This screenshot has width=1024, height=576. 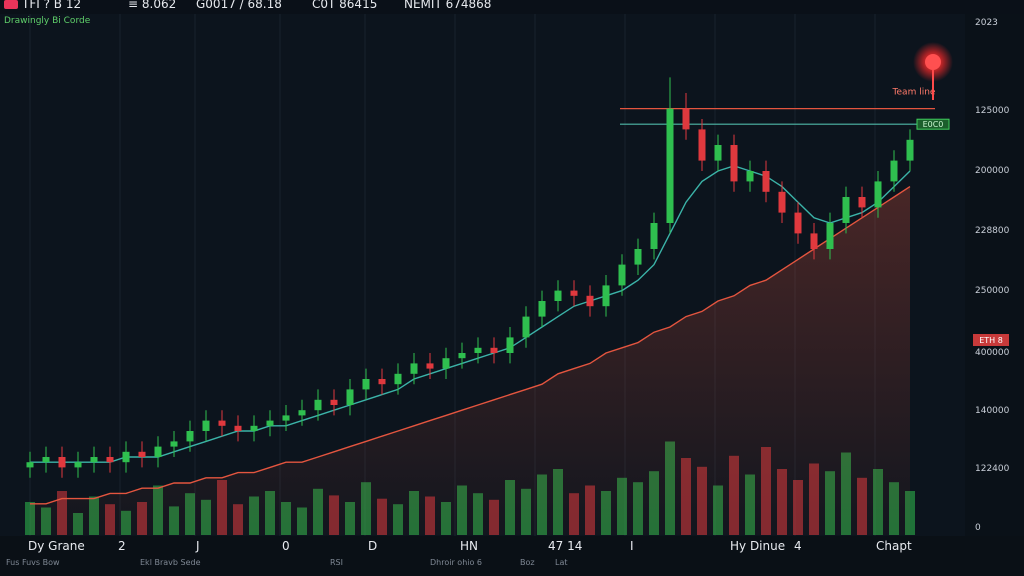 What do you see at coordinates (122, 546) in the screenshot?
I see `x-tick-label: 2` at bounding box center [122, 546].